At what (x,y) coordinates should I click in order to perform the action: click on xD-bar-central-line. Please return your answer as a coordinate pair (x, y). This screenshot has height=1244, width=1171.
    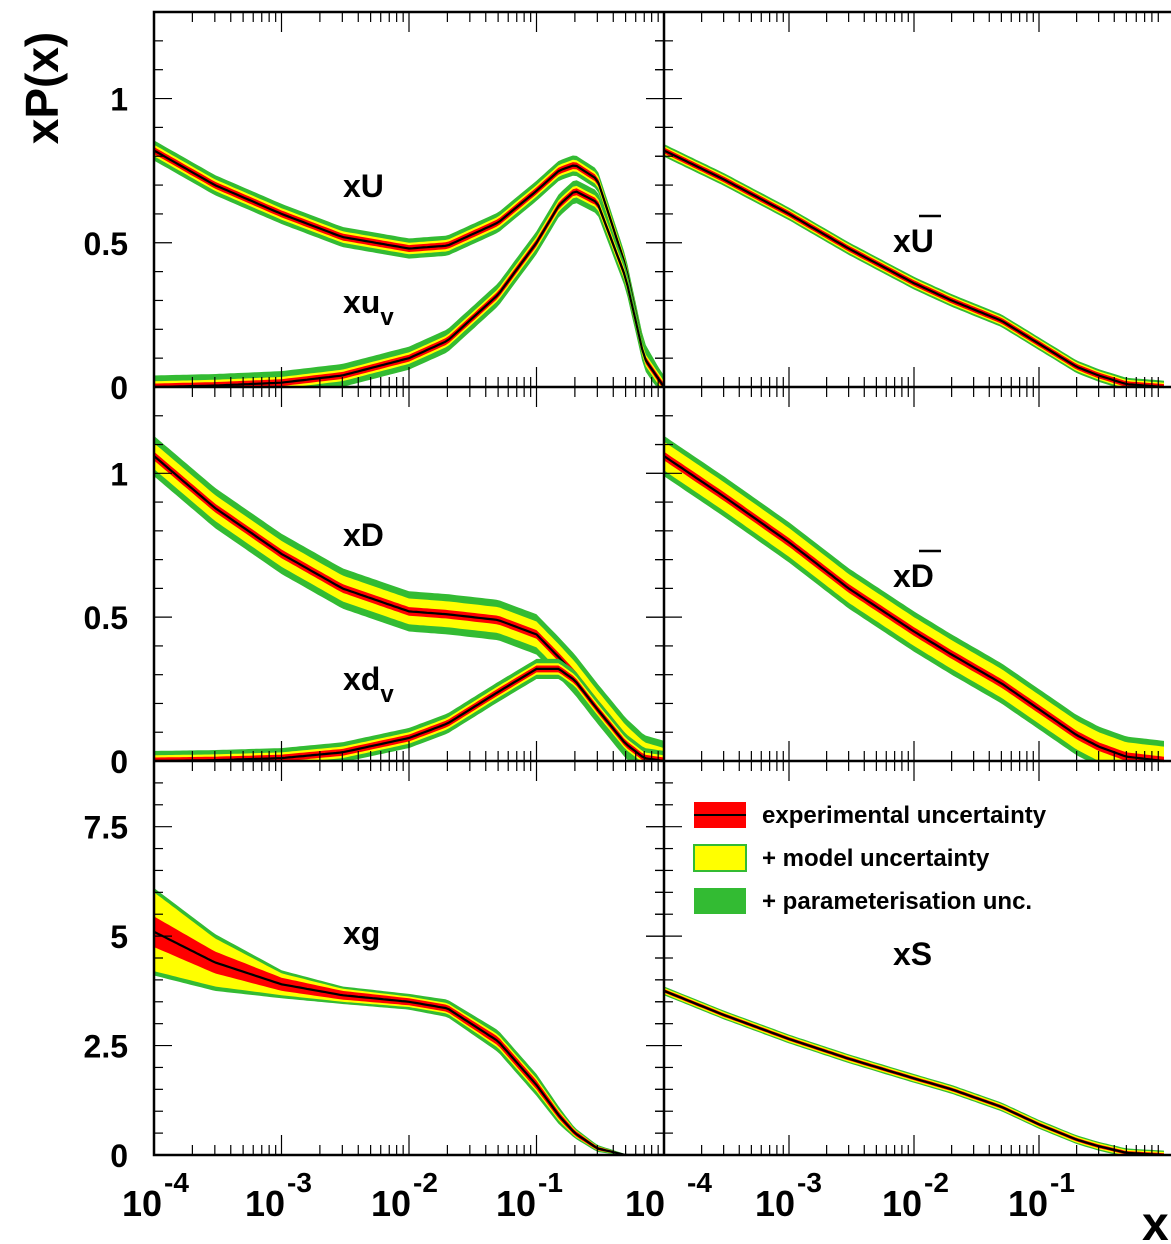
    Looking at the image, I should click on (914, 609).